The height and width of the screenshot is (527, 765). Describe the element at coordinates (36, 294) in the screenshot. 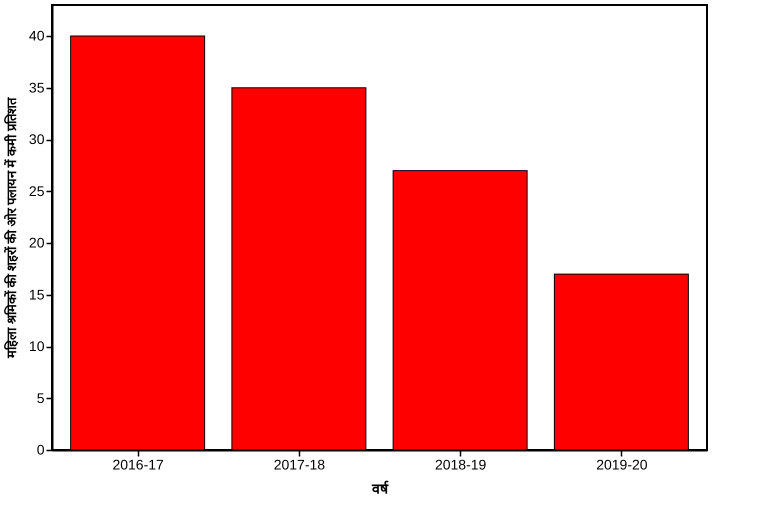

I see `y-tick-label: 15` at that location.